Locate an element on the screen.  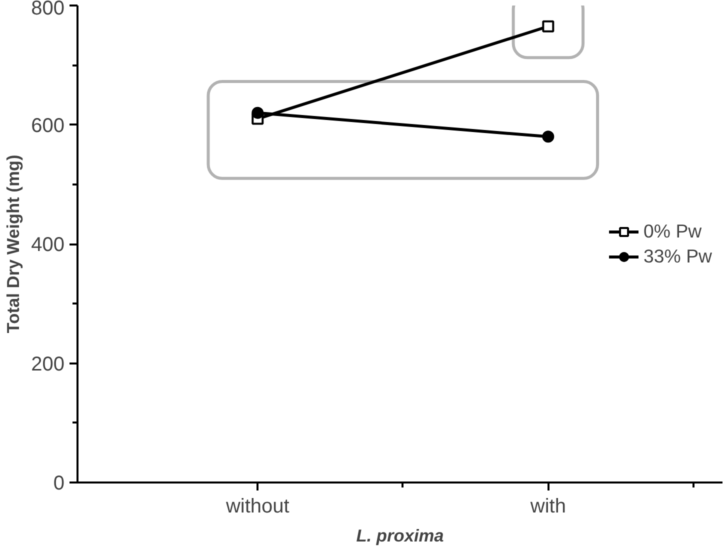
x-axis-title: L. proxima is located at coordinates (400, 536).